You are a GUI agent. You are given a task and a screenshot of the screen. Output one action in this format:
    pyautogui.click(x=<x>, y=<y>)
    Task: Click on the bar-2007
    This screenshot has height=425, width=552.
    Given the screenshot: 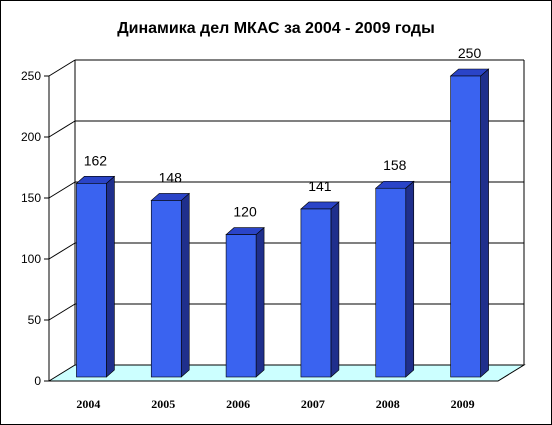 What is the action you would take?
    pyautogui.click(x=316, y=293)
    